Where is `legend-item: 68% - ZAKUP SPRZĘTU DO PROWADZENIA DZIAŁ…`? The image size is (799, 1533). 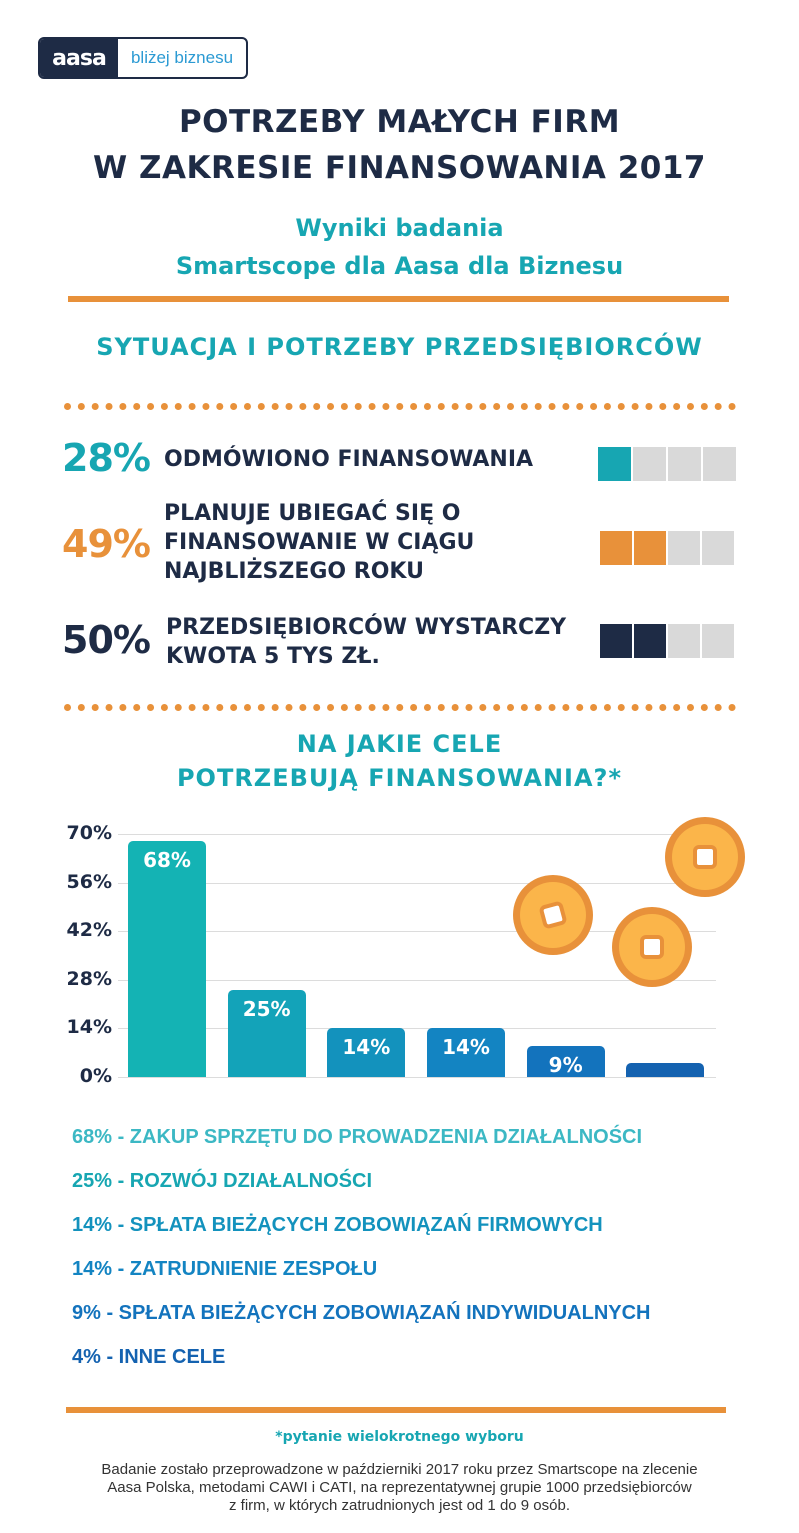 legend-item: 68% - ZAKUP SPRZĘTU DO PROWADZENIA DZIAŁ… is located at coordinates (357, 1137).